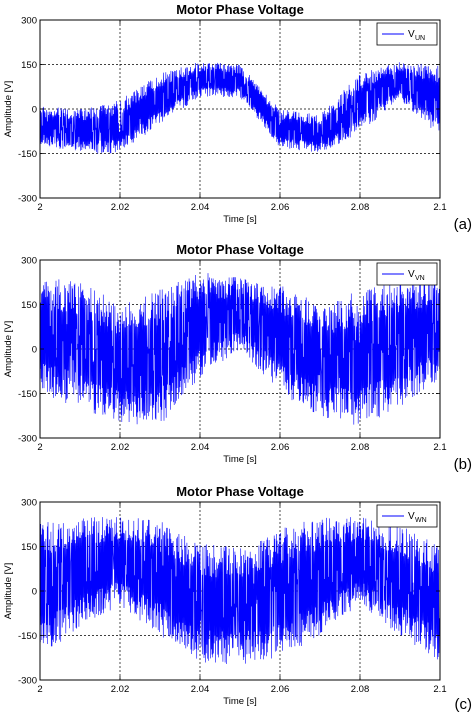 The height and width of the screenshot is (713, 474). I want to click on legend-label-subscript: WN, so click(421, 520).